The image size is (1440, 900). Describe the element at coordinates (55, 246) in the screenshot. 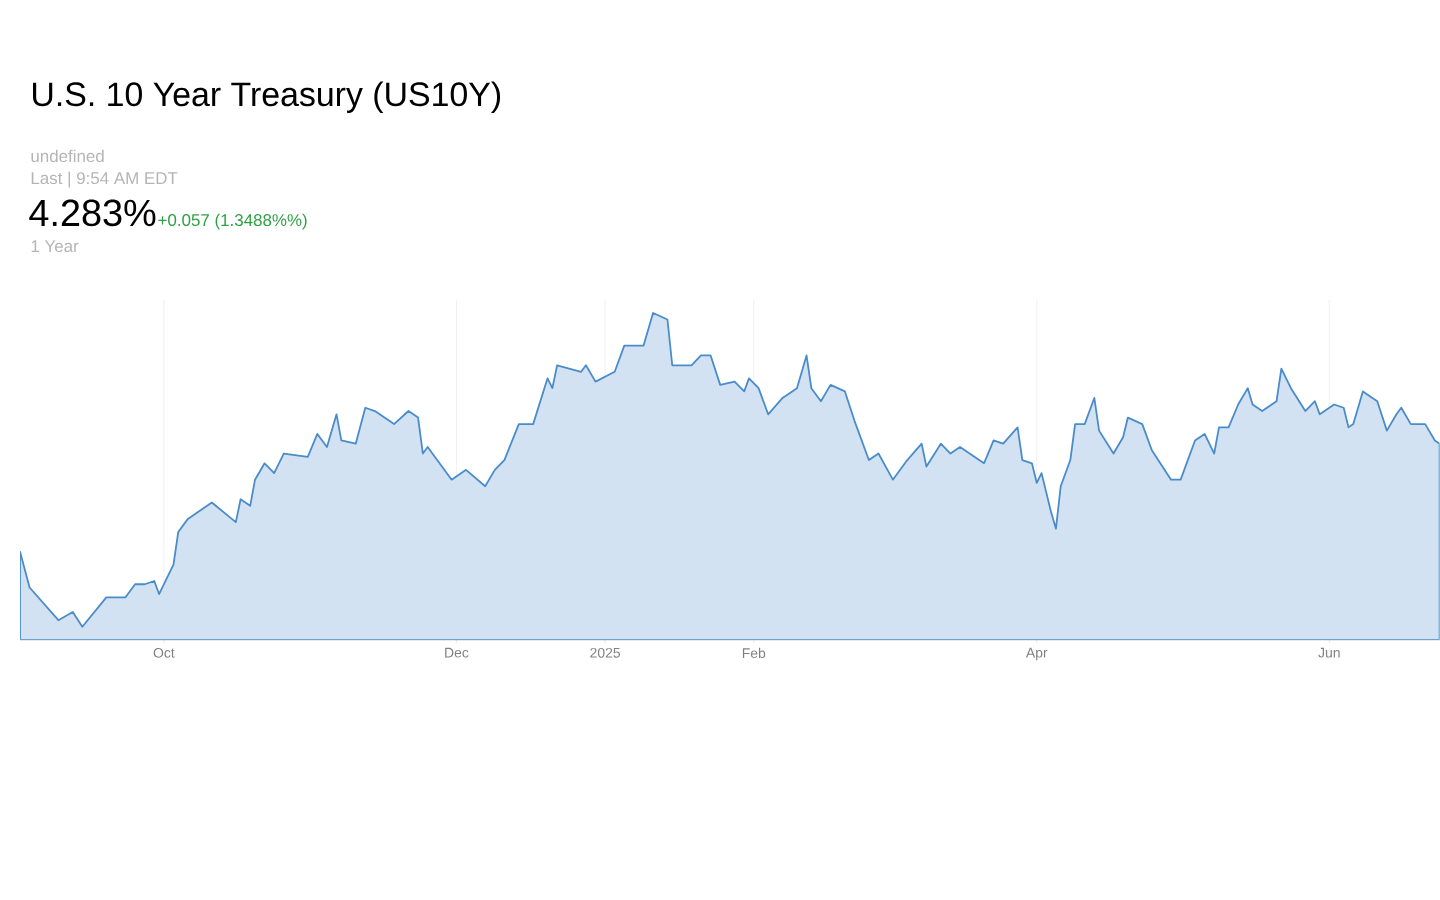

I see `text: 1 Year` at that location.